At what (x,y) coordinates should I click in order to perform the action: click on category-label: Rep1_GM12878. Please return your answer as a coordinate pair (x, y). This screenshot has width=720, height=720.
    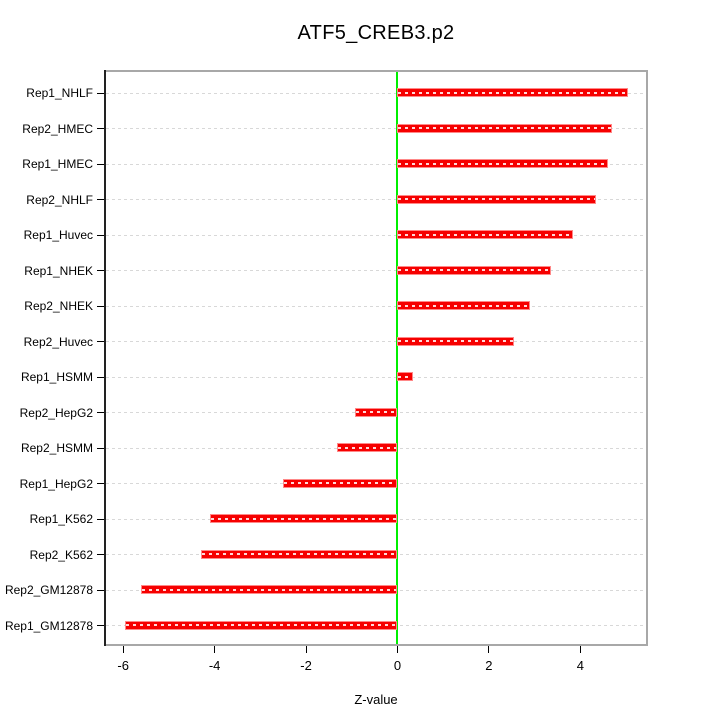
    Looking at the image, I should click on (48, 625).